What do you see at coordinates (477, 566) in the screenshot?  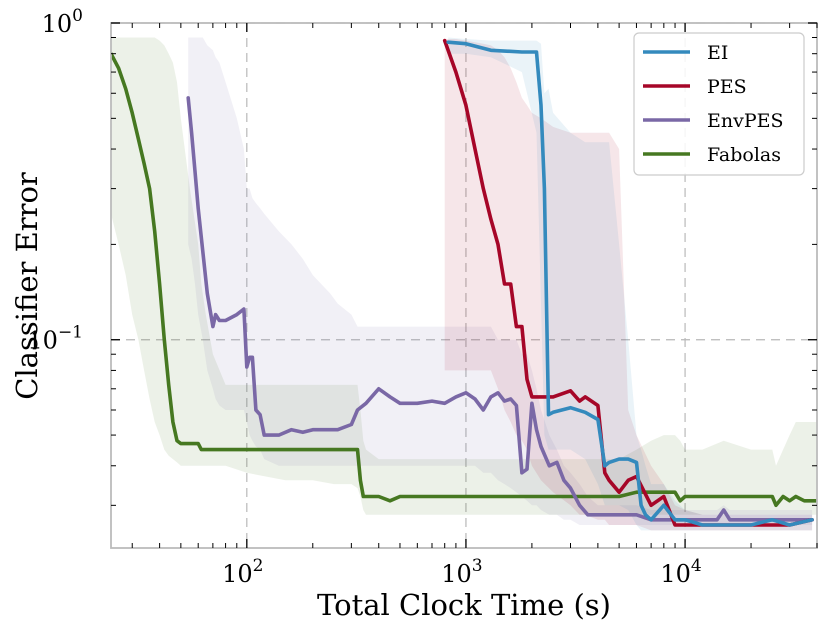 I see `x-tick-exponent-1: 3` at bounding box center [477, 566].